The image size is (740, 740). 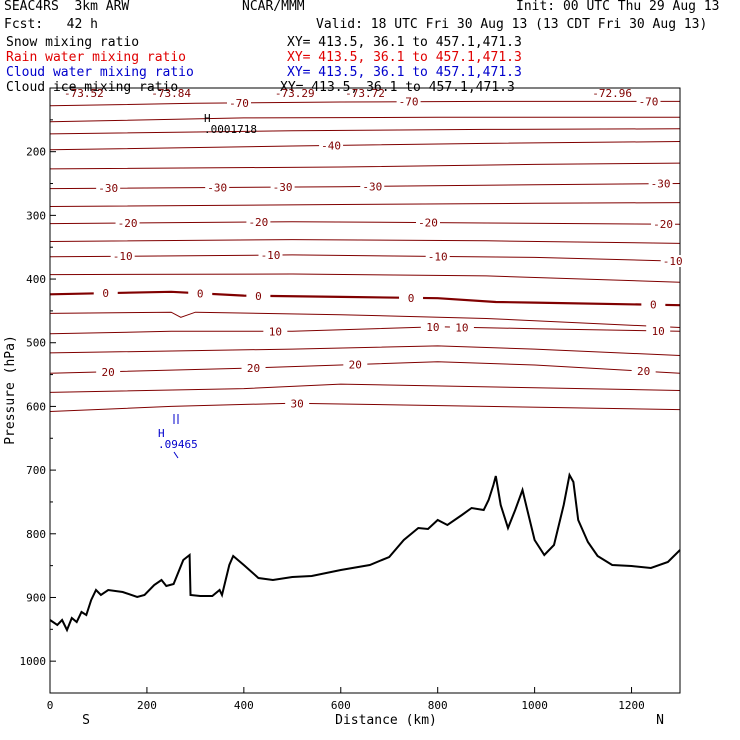 I want to click on annotation-h-marker: H, so click(x=207, y=118).